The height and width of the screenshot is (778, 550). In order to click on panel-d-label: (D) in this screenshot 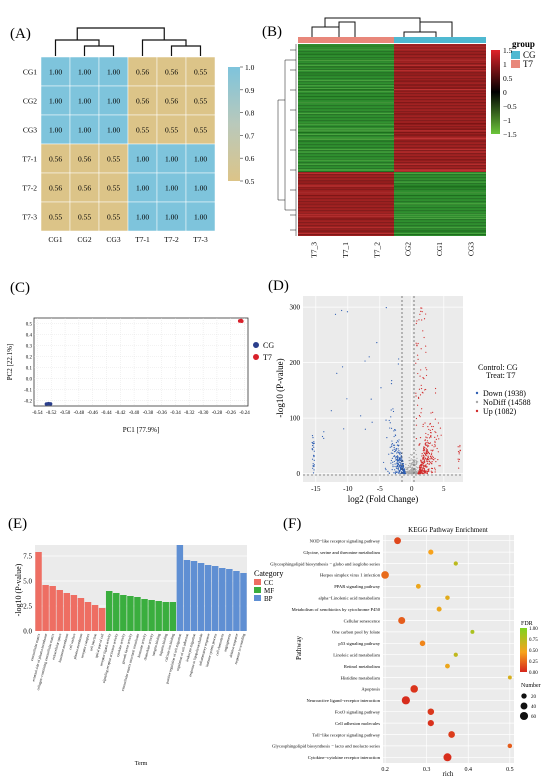, I will do `click(278, 286)`.